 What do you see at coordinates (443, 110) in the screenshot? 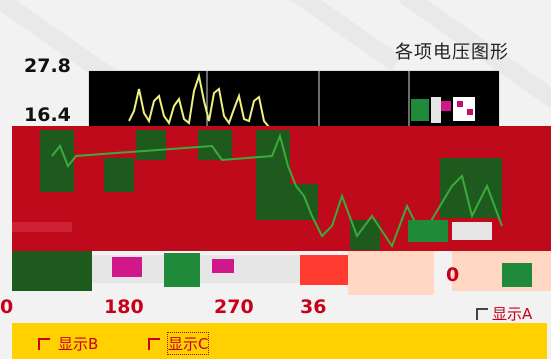
I see `glitch-block` at bounding box center [443, 110].